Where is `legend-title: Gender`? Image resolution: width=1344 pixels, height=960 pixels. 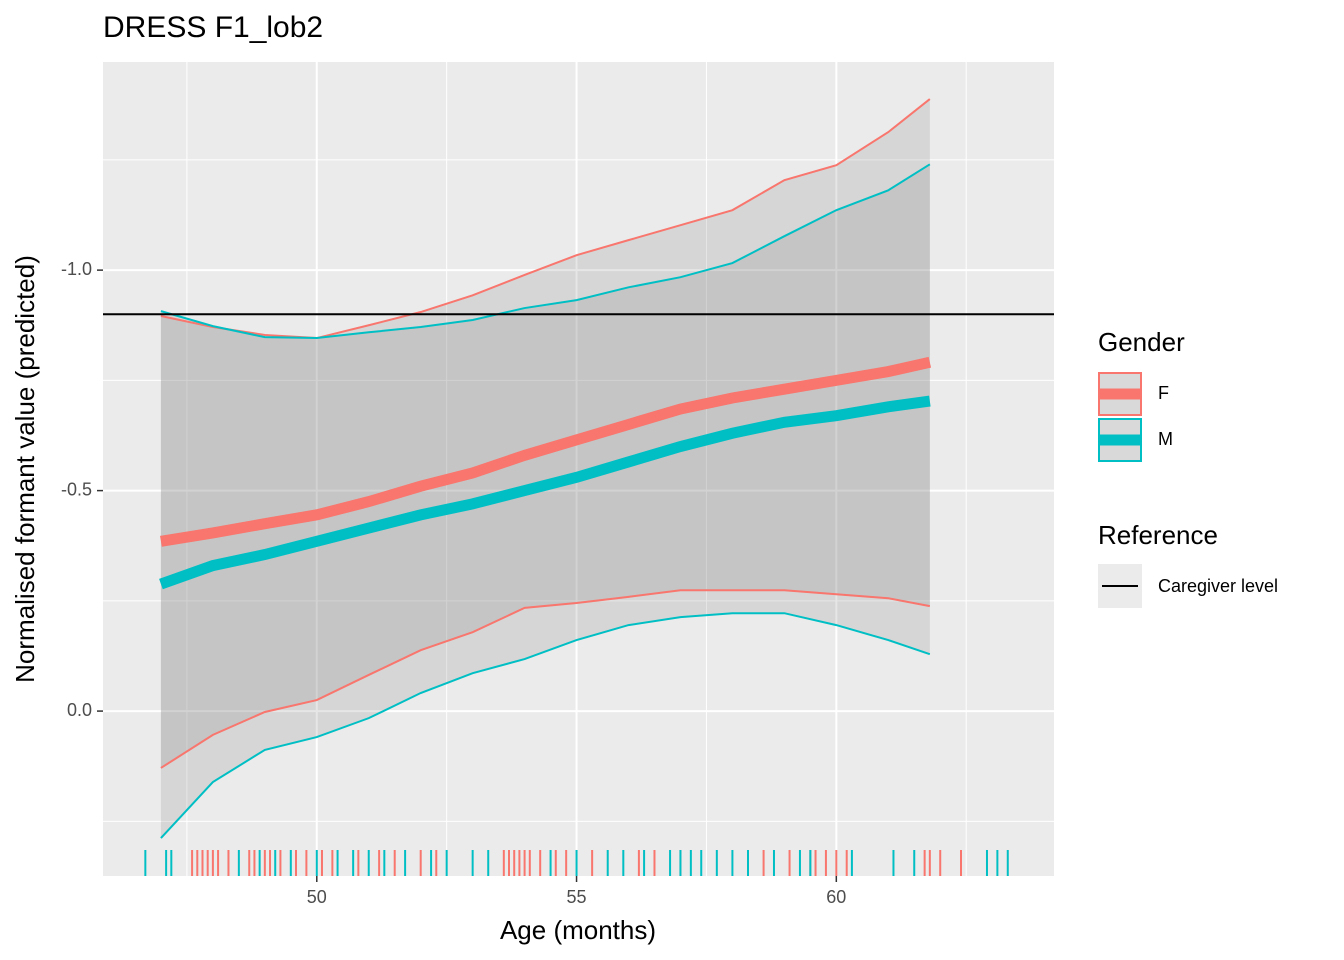 legend-title: Gender is located at coordinates (1141, 342).